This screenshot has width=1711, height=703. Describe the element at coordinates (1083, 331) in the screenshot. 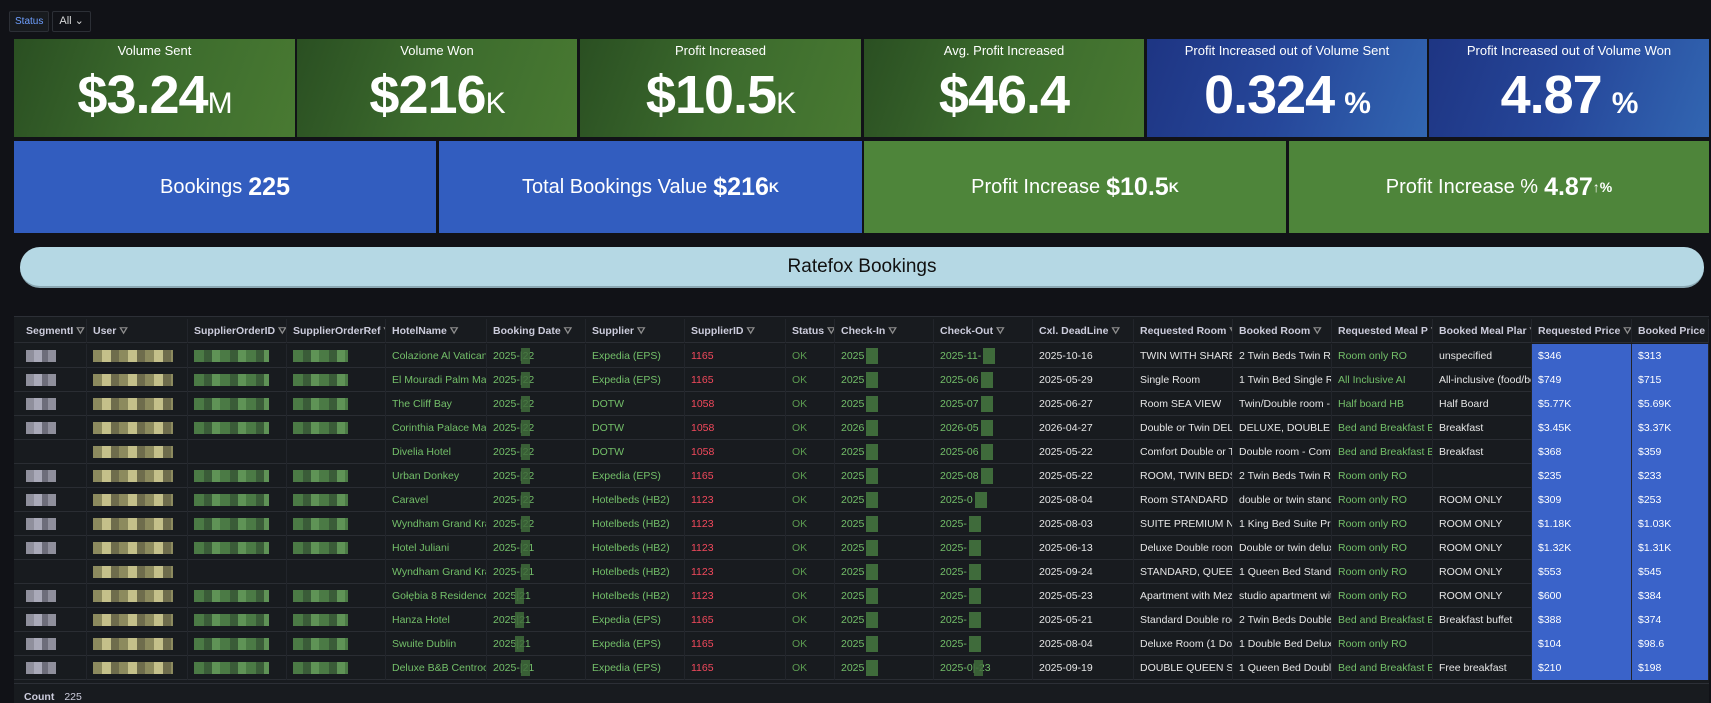

I see `column-header: Cxl. DeadLine ⛛` at that location.